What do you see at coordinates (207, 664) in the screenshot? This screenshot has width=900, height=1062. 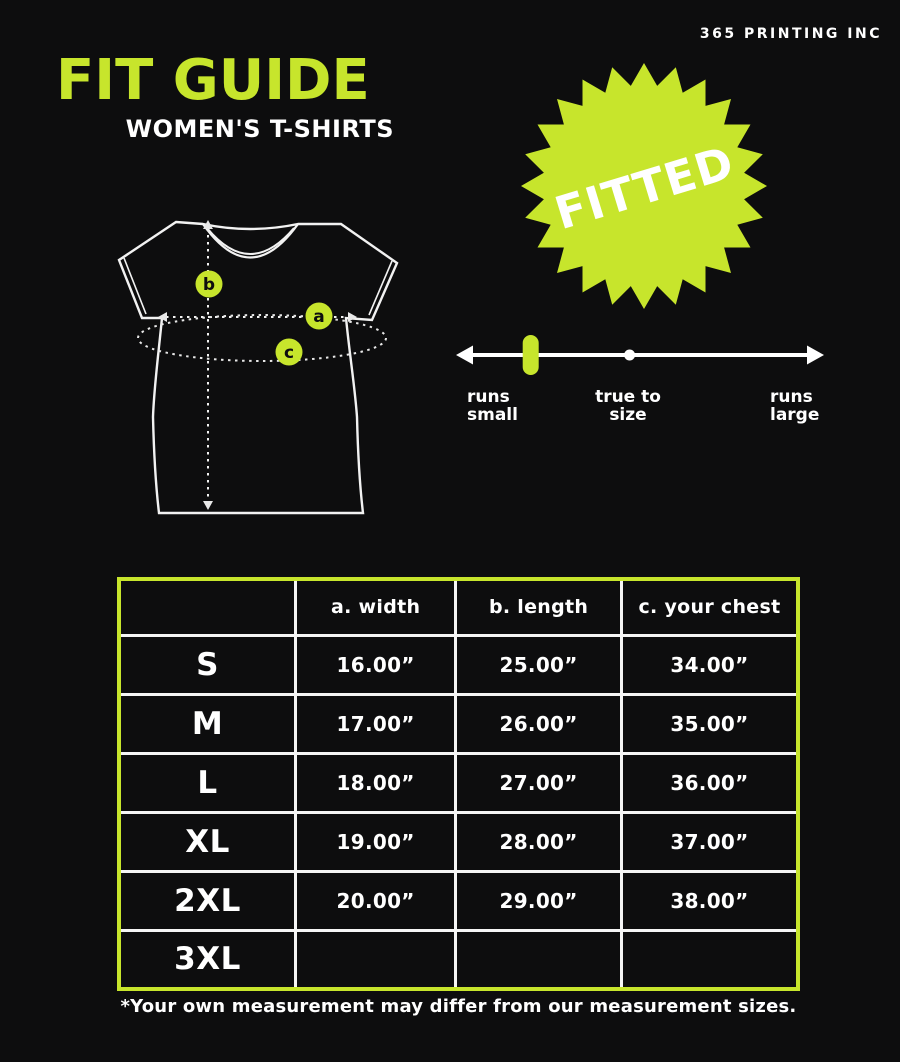 I see `size-label-cell: S` at bounding box center [207, 664].